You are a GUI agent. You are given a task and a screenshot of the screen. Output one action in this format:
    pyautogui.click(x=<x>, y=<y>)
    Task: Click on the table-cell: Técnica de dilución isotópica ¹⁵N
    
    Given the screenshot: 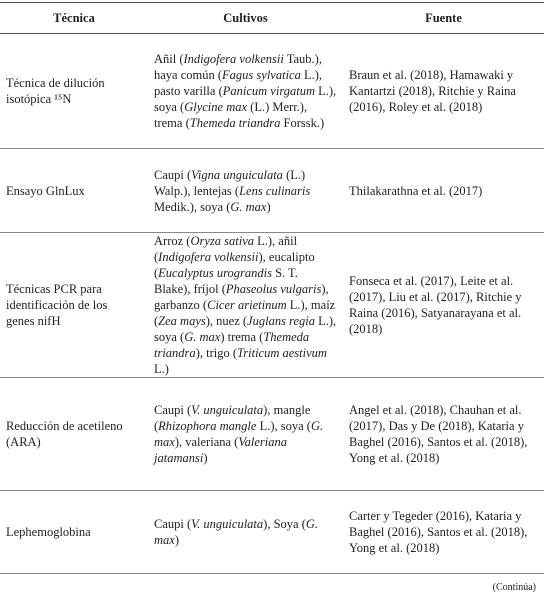 What is the action you would take?
    pyautogui.click(x=74, y=91)
    